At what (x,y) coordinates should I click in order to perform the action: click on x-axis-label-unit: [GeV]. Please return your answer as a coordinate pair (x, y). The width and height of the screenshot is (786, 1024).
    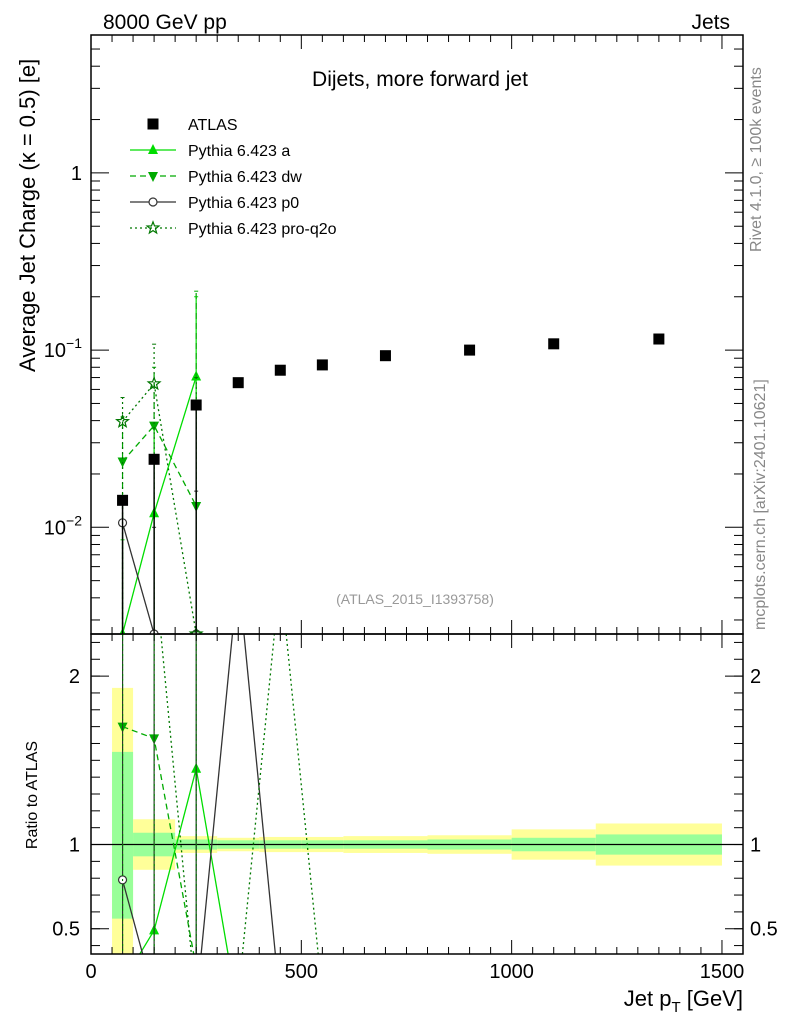
    Looking at the image, I should click on (712, 998).